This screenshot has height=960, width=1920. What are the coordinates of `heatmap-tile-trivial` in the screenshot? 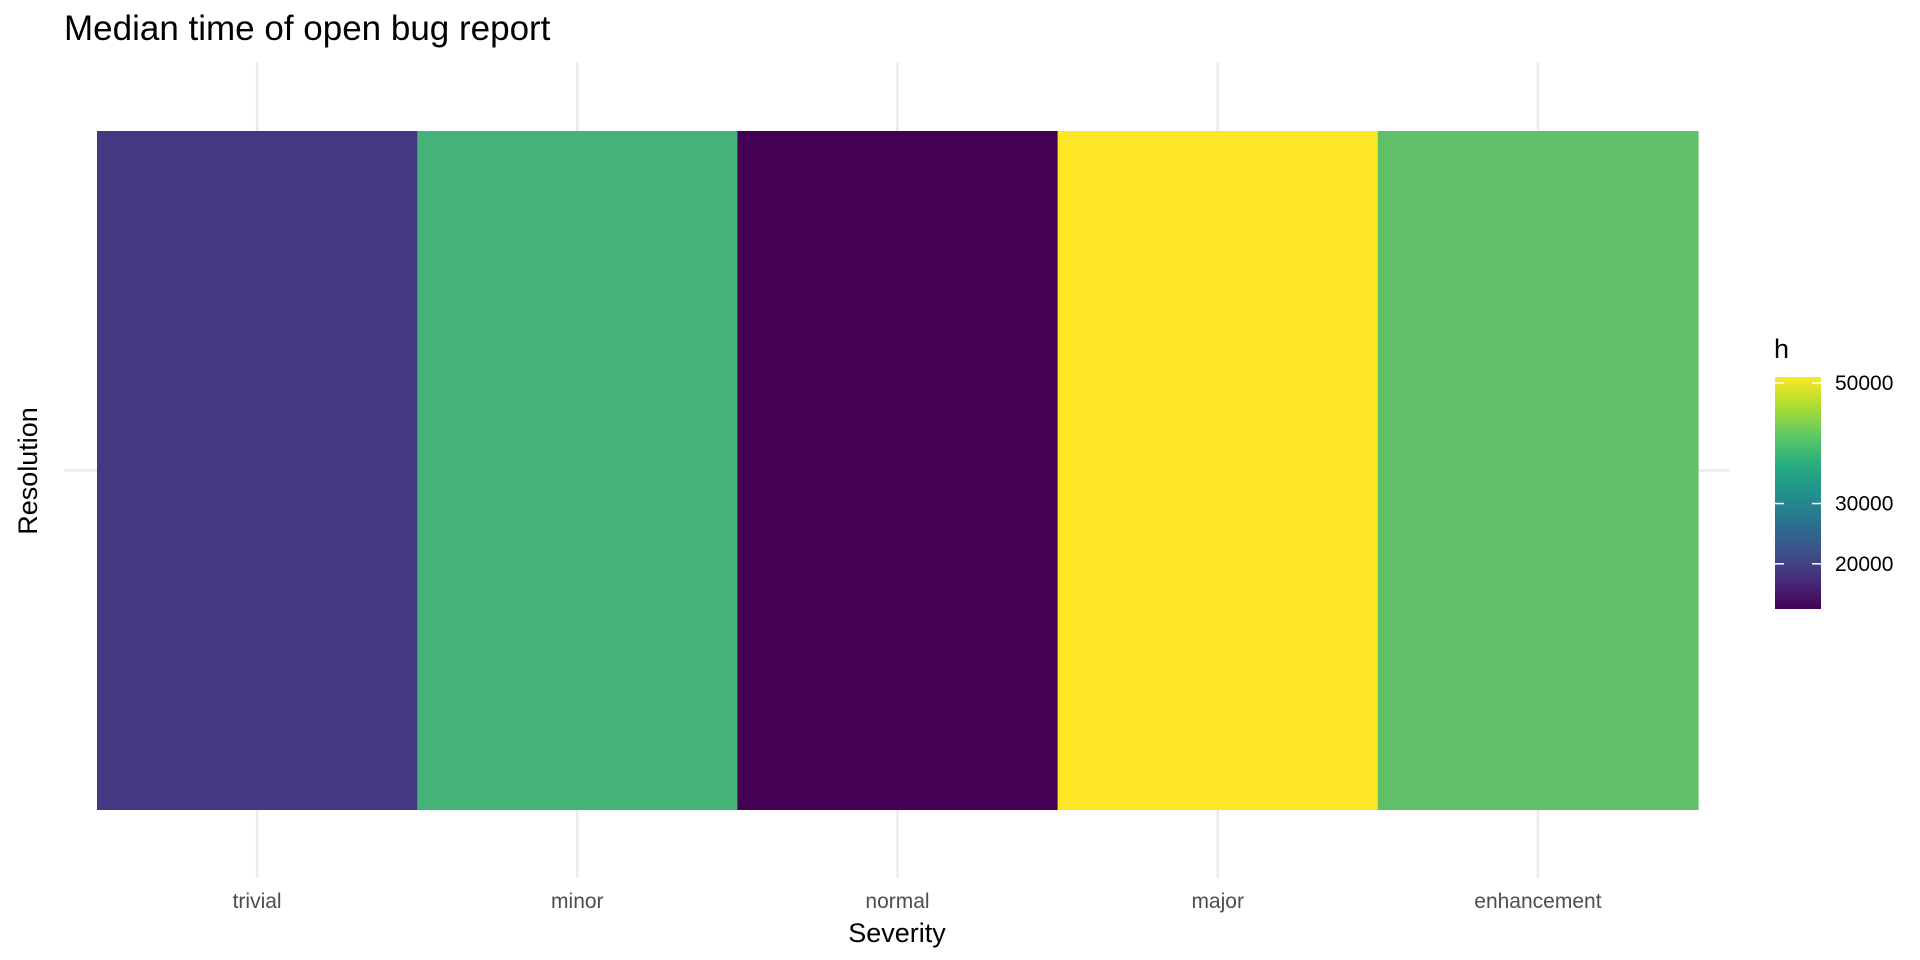 It's located at (257, 470).